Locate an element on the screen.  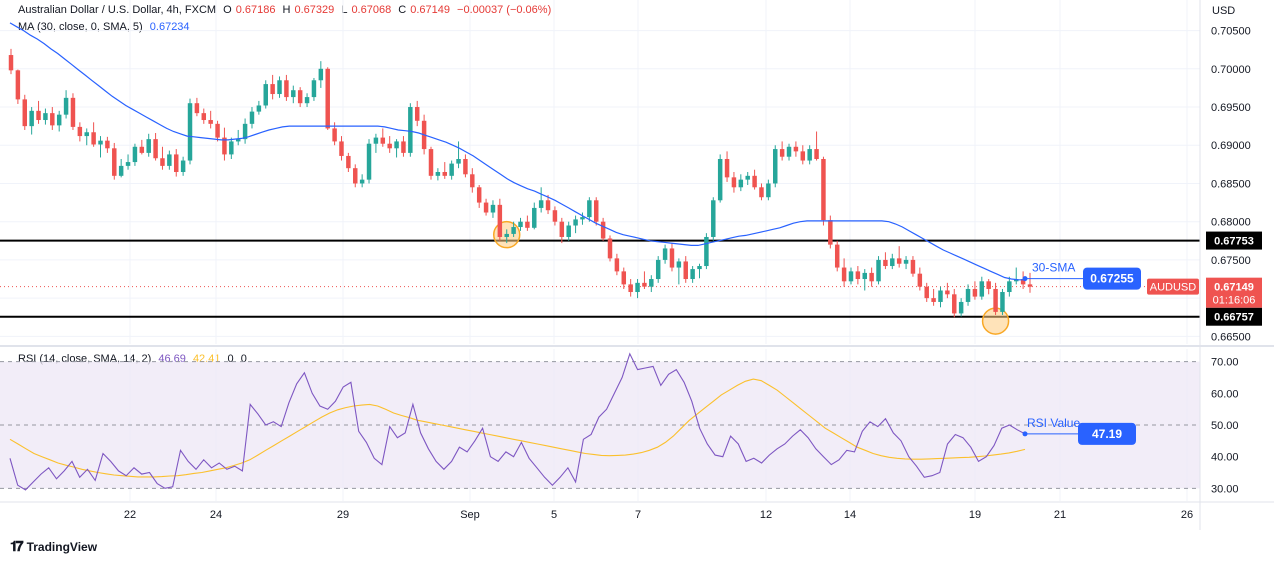
rsi-annotation-label: RSI Value is located at coordinates (1053, 423).